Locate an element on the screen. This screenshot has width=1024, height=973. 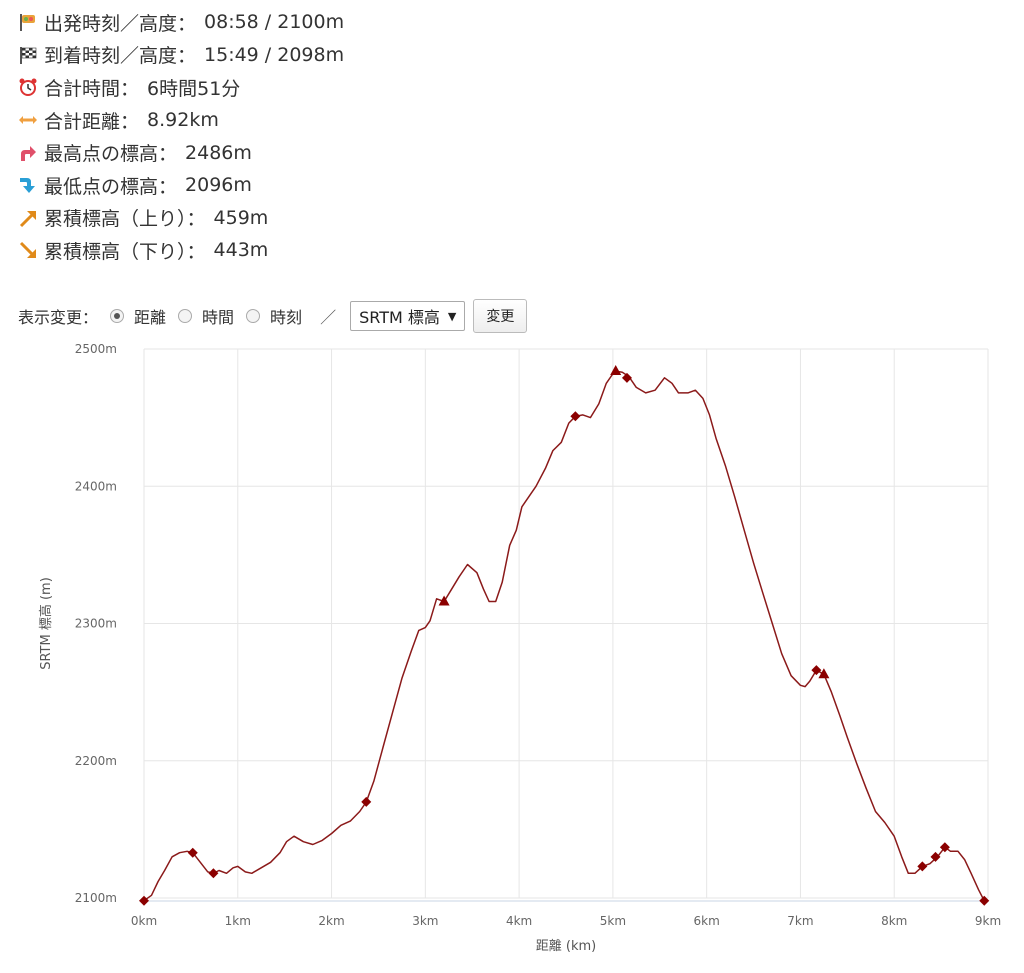
display-mode-radio: 時刻 is located at coordinates (274, 316).